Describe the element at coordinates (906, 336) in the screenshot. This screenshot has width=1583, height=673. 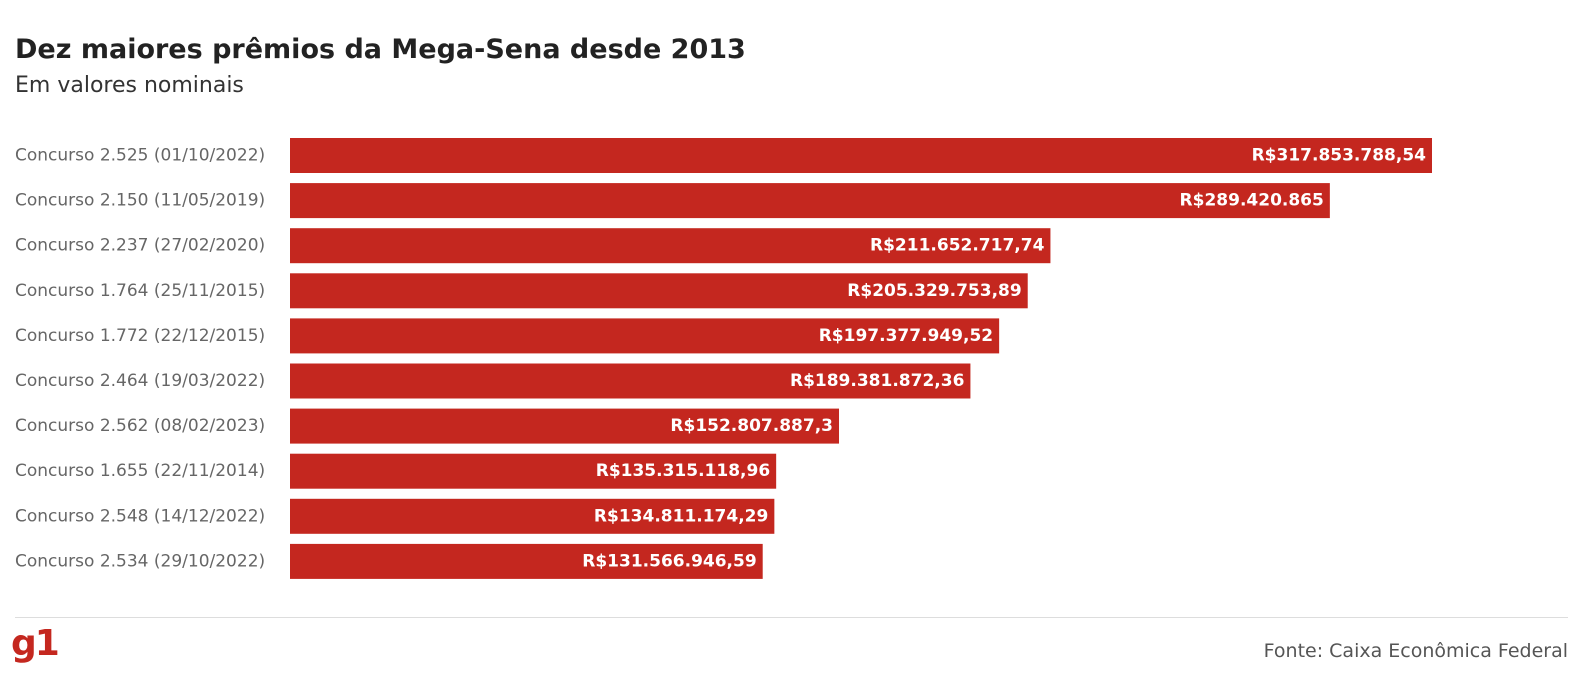
I see `bar-value-label: R$197.377.949,52` at that location.